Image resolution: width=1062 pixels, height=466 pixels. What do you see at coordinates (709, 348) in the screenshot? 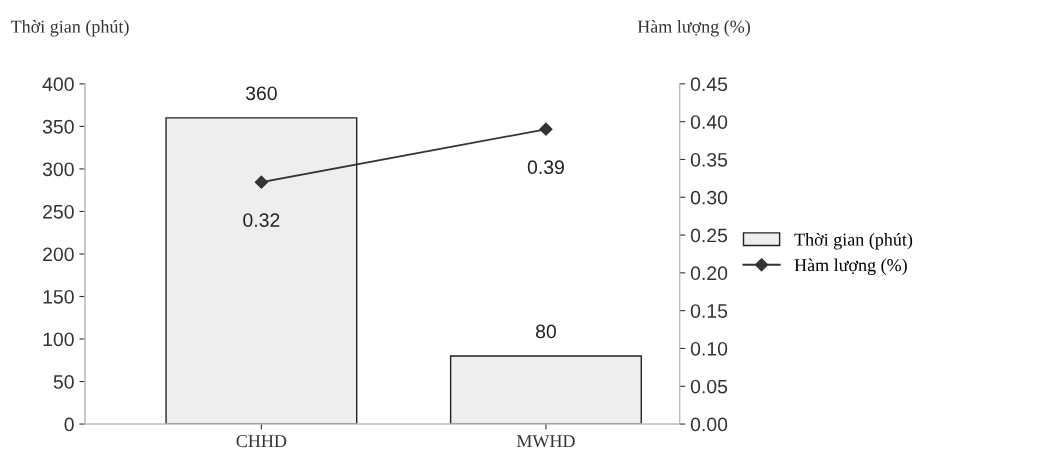
I see `y2-tick-label: 0.10` at bounding box center [709, 348].